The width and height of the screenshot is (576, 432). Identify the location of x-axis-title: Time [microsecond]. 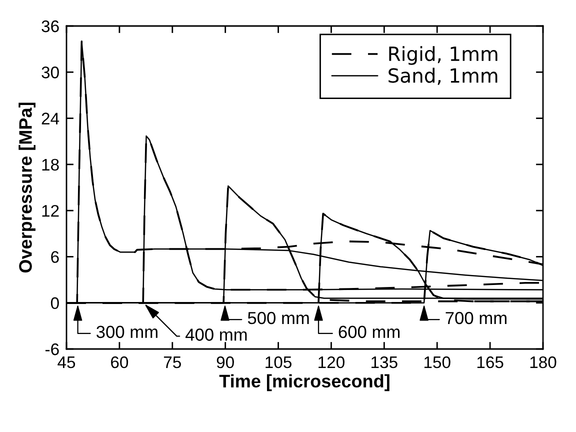
(304, 383).